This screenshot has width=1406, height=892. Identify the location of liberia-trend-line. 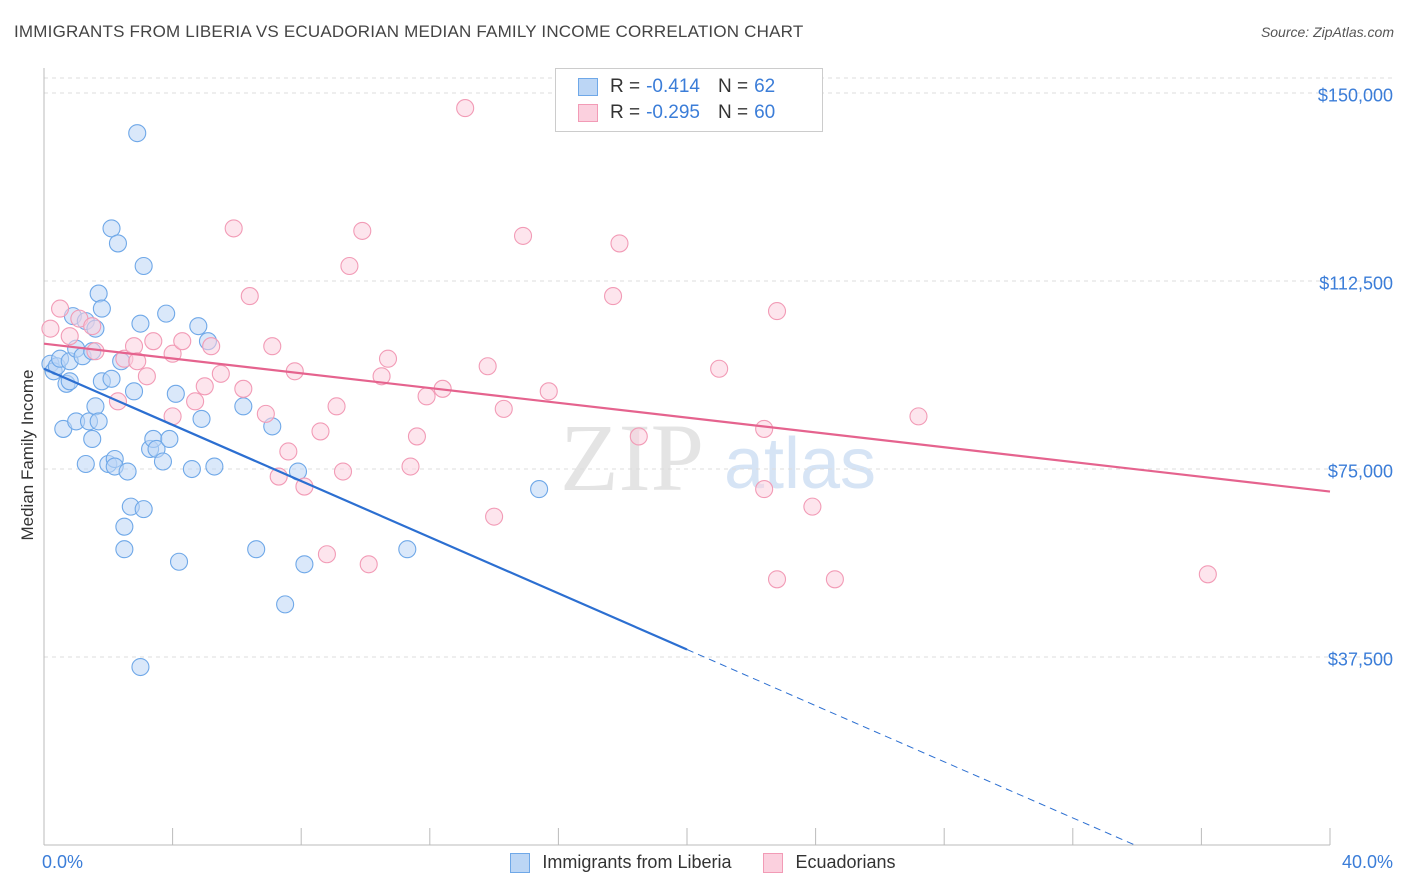
(365, 509).